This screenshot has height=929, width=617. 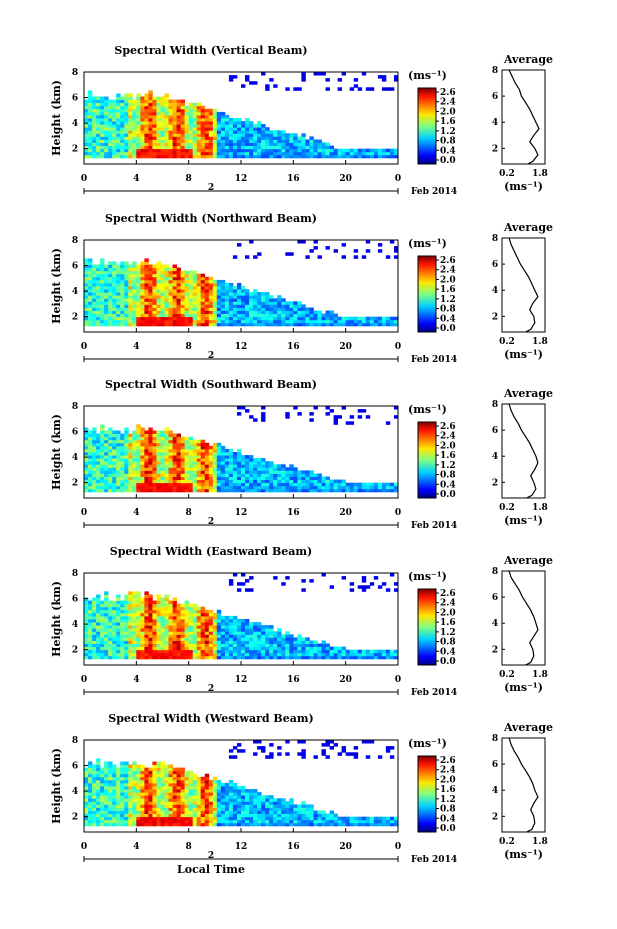 I want to click on x-tick-label: 20, so click(x=345, y=680).